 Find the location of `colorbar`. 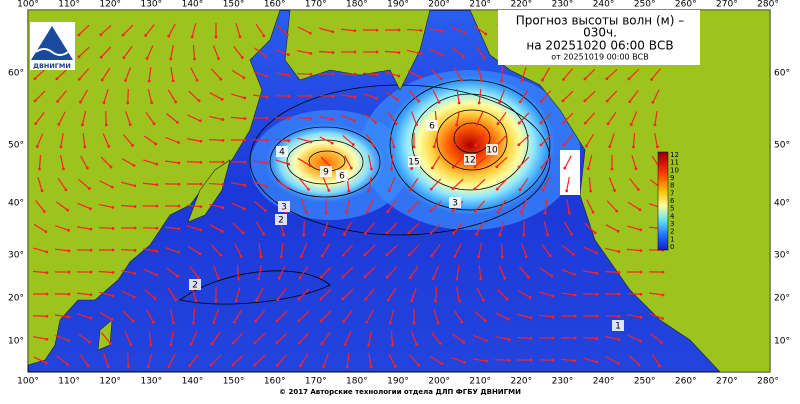

colorbar is located at coordinates (663, 201).